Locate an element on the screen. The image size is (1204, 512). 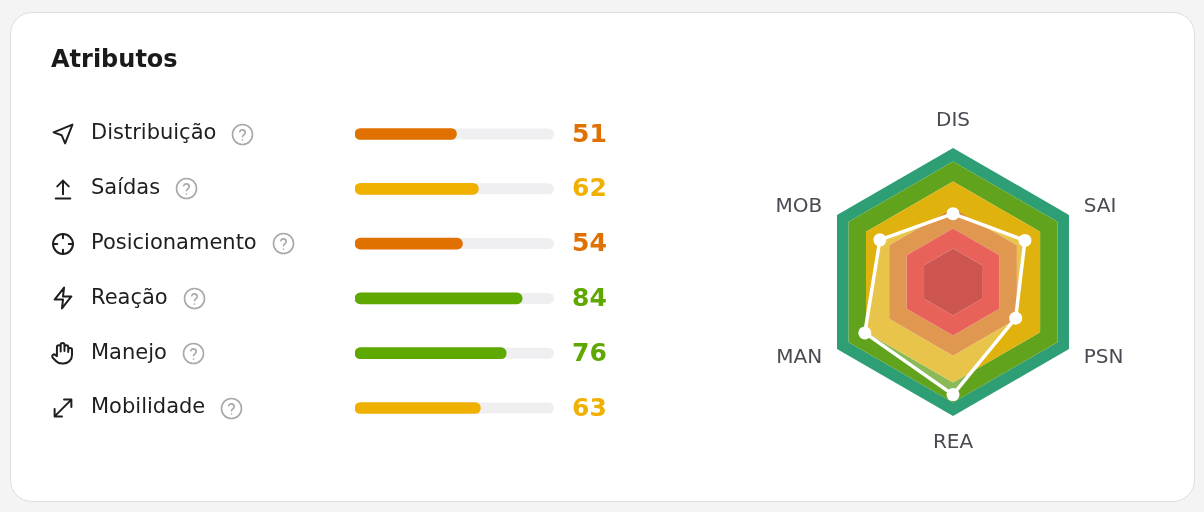
data-label: 84 is located at coordinates (589, 297).